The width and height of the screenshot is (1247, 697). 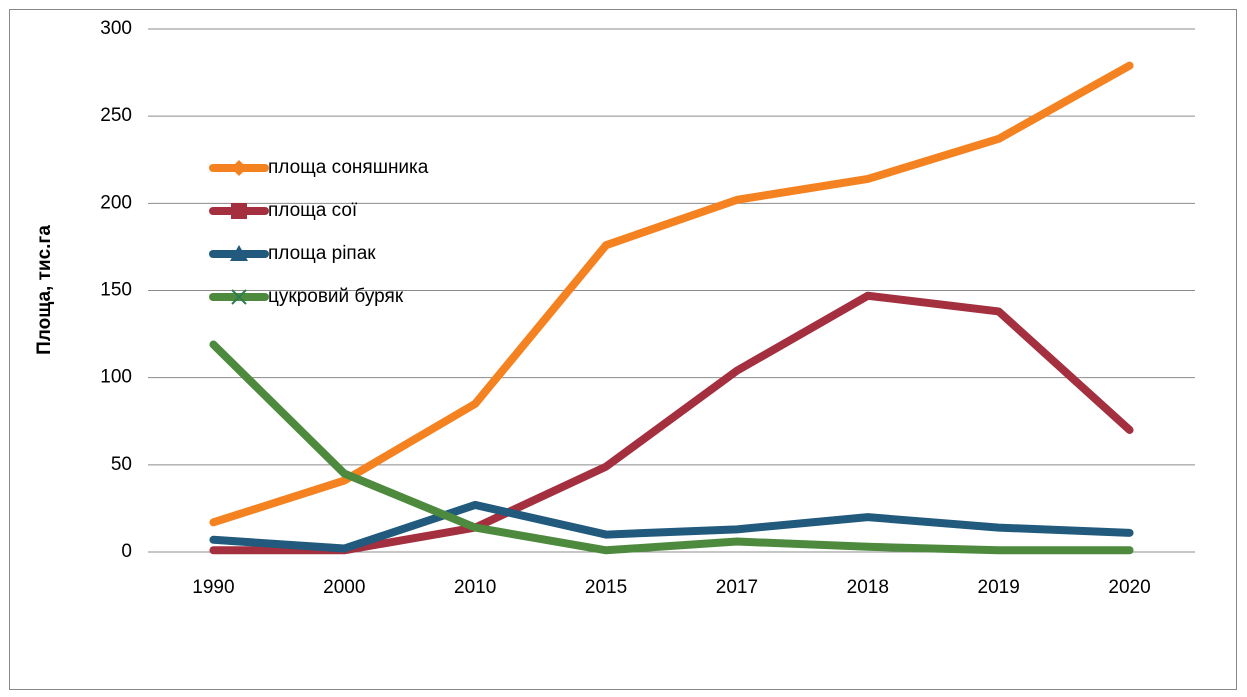 What do you see at coordinates (606, 587) in the screenshot?
I see `x-tick-label: 2015` at bounding box center [606, 587].